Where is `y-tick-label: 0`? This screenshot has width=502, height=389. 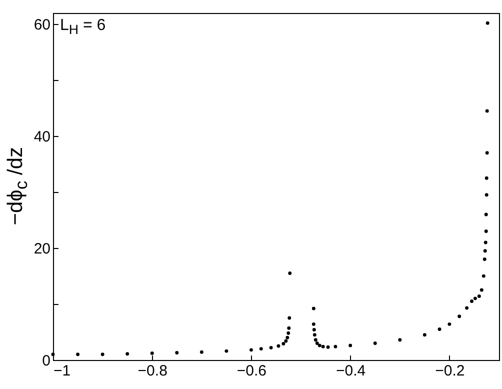 y-tick-label: 0 is located at coordinates (46, 361).